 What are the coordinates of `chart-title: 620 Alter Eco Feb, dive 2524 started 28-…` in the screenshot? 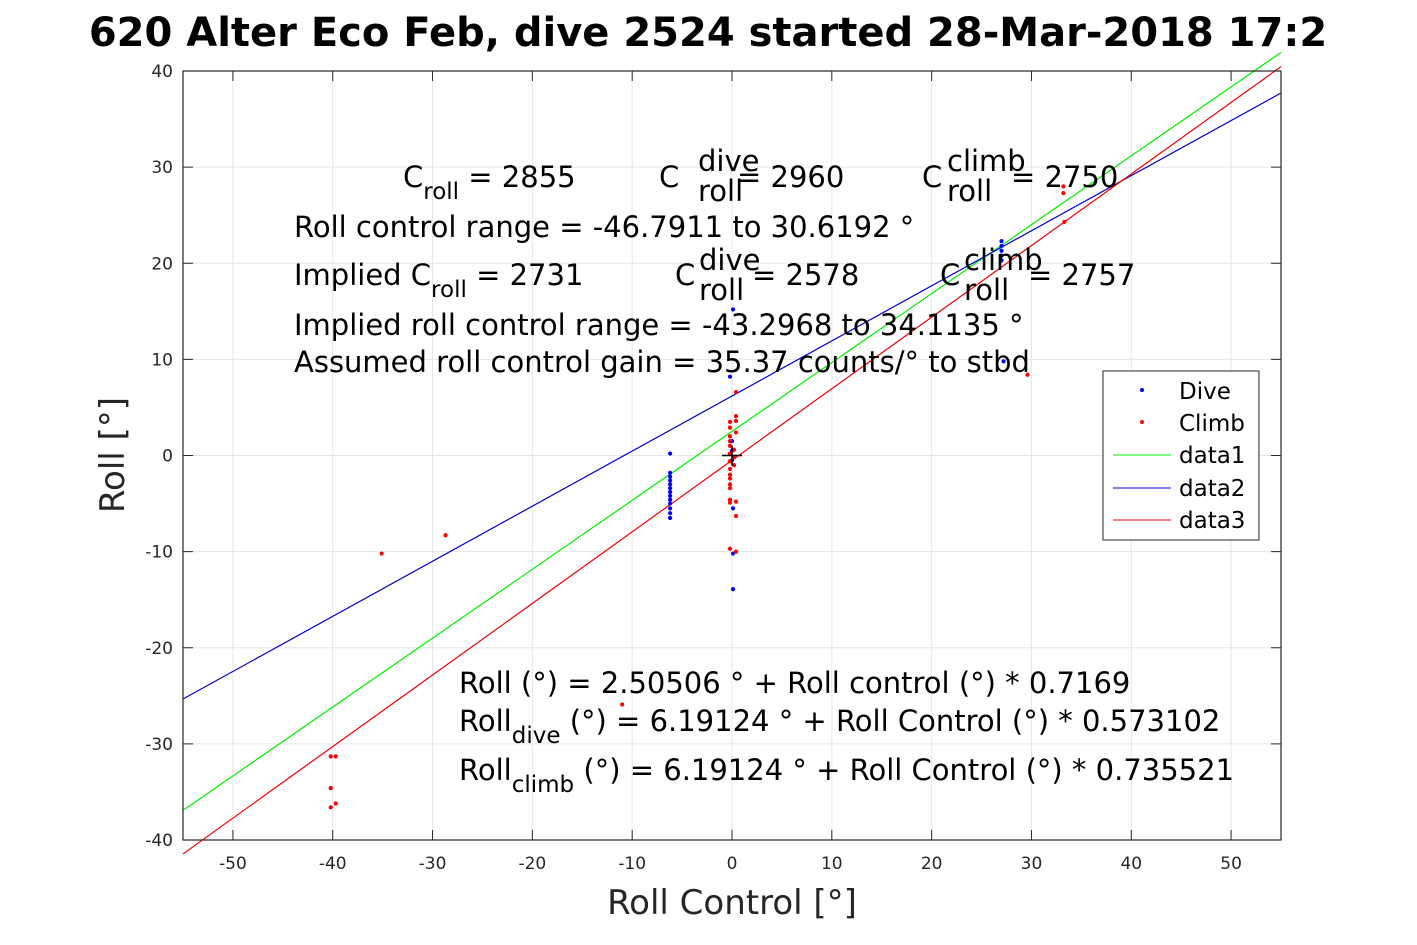 It's located at (708, 33).